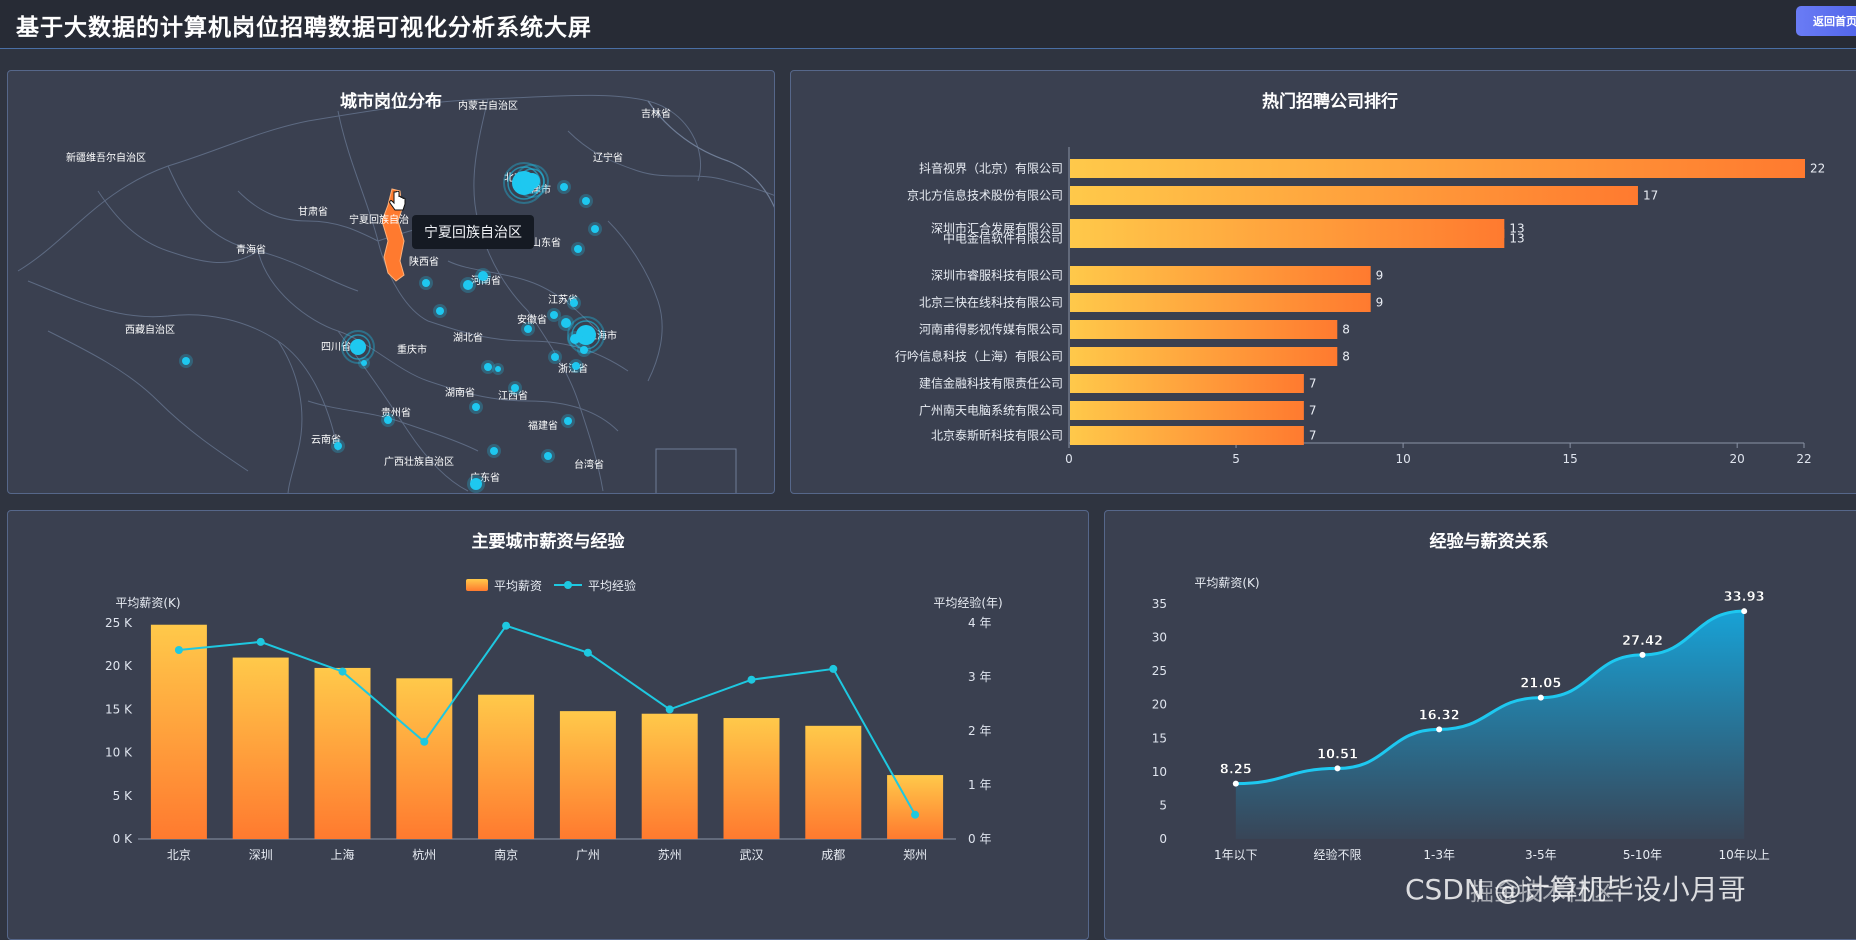  What do you see at coordinates (991, 303) in the screenshot?
I see `company-name-label: 北京三快在线科技有限公司` at bounding box center [991, 303].